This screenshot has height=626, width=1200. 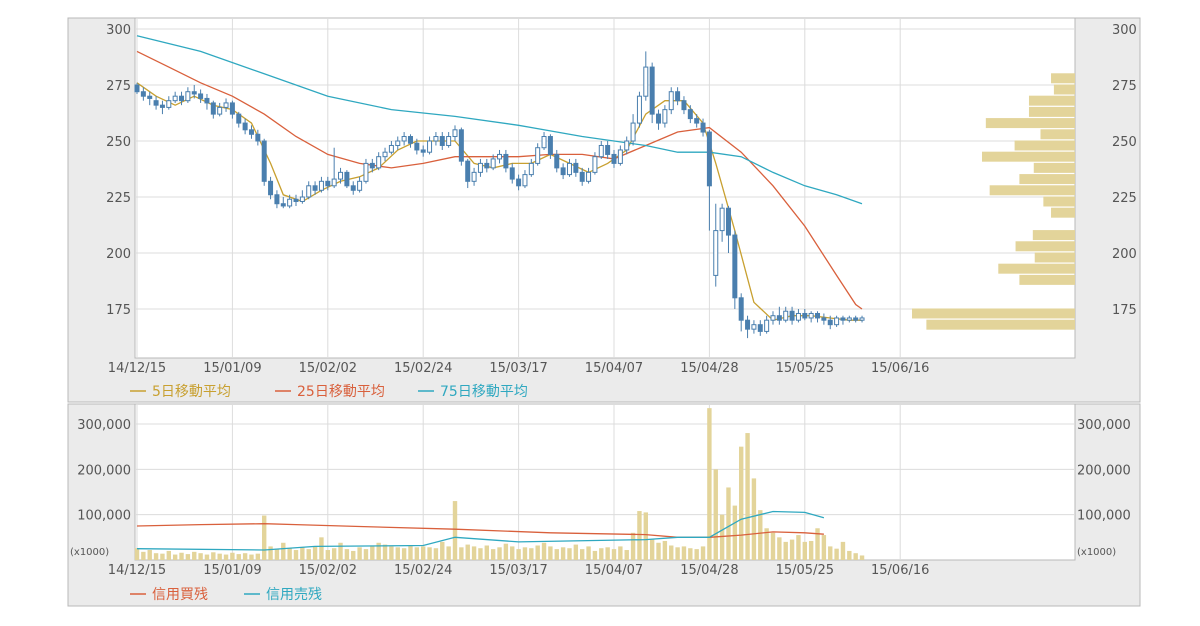 What do you see at coordinates (518, 368) in the screenshot?
I see `price-x-tick: 15/03/17` at bounding box center [518, 368].